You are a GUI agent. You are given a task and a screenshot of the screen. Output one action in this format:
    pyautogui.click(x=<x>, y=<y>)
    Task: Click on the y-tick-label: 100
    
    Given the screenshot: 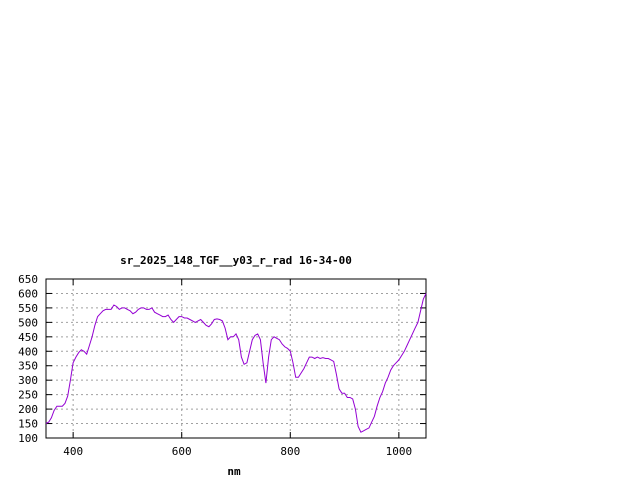 What is the action you would take?
    pyautogui.click(x=28, y=438)
    